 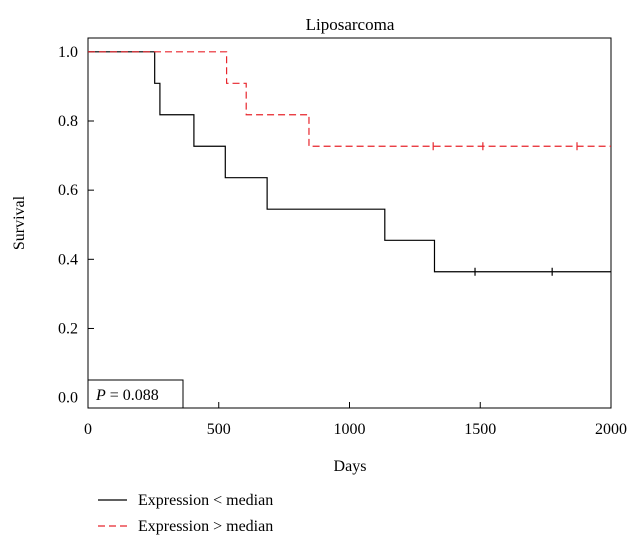 I want to click on y-tick-label: 1.0, so click(x=68, y=52).